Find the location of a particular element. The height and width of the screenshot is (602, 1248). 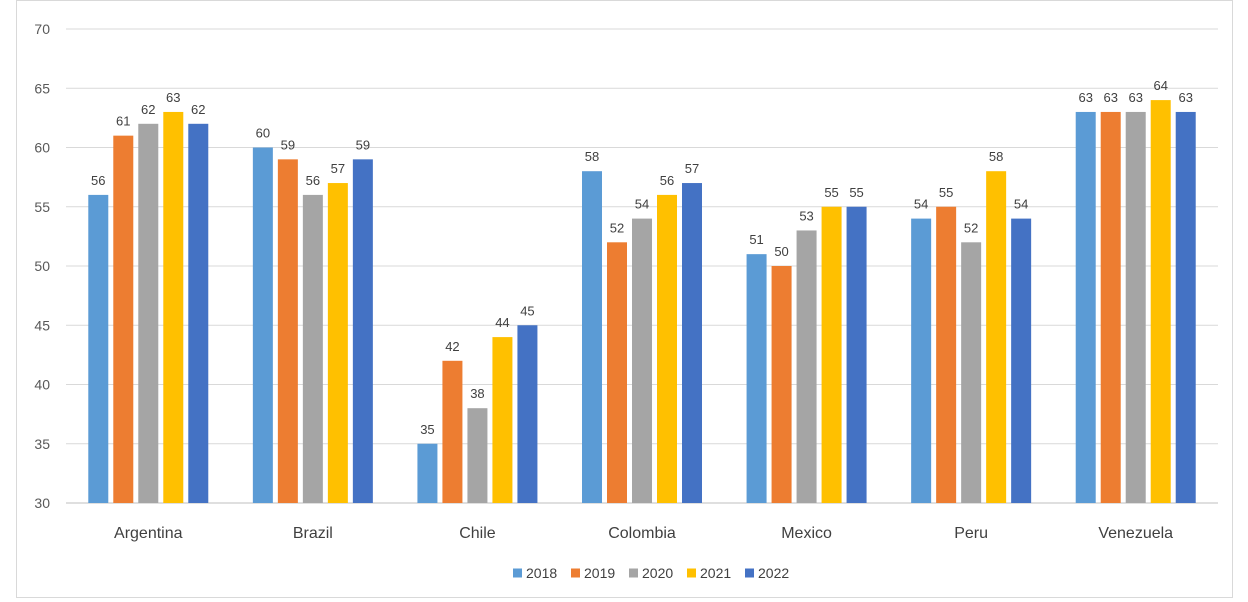

y-tick-label: 50 is located at coordinates (42, 266).